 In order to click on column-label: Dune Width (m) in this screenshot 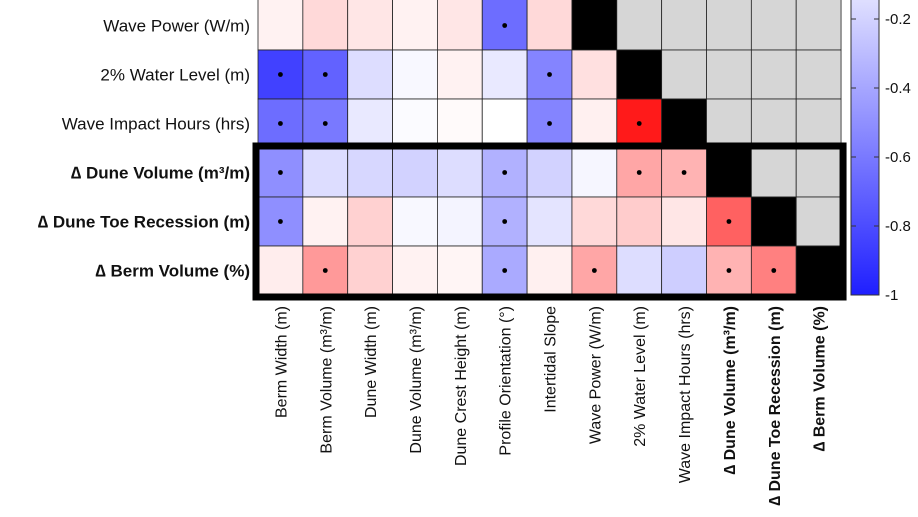, I will do `click(371, 362)`.